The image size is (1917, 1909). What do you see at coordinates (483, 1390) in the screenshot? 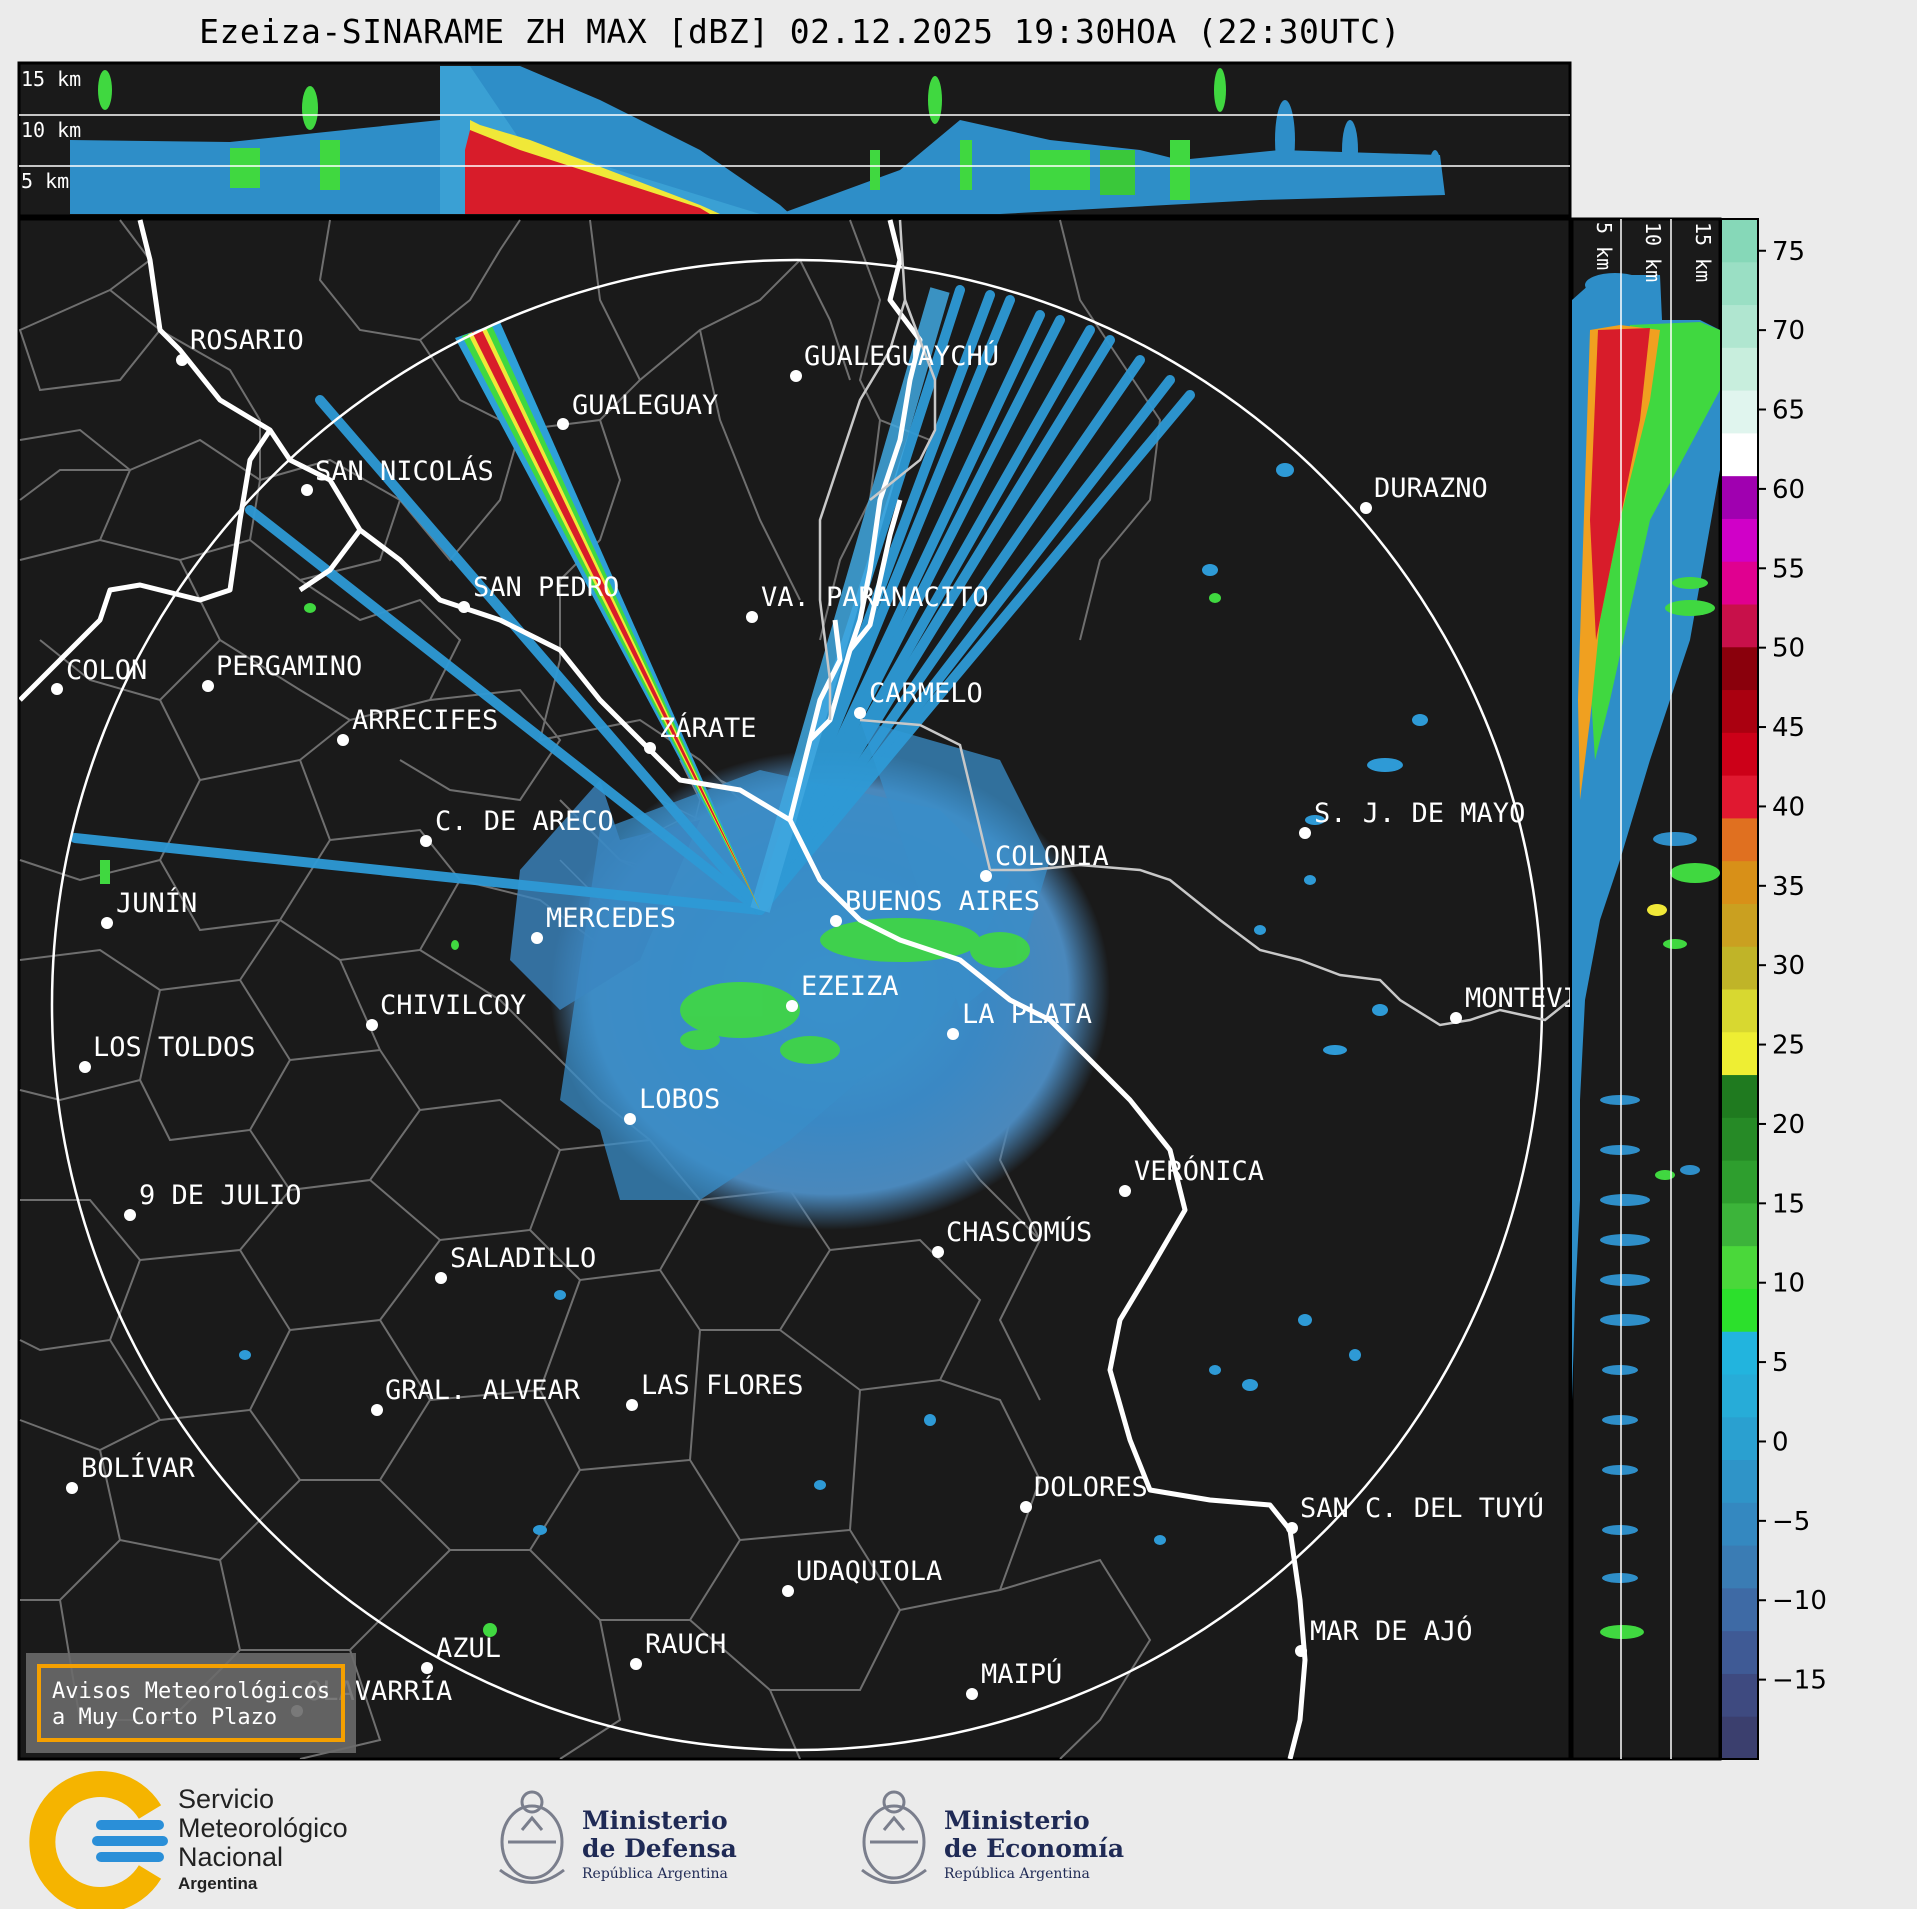
I see `city-label-gral-alvear: GRAL. ALVEAR` at bounding box center [483, 1390].